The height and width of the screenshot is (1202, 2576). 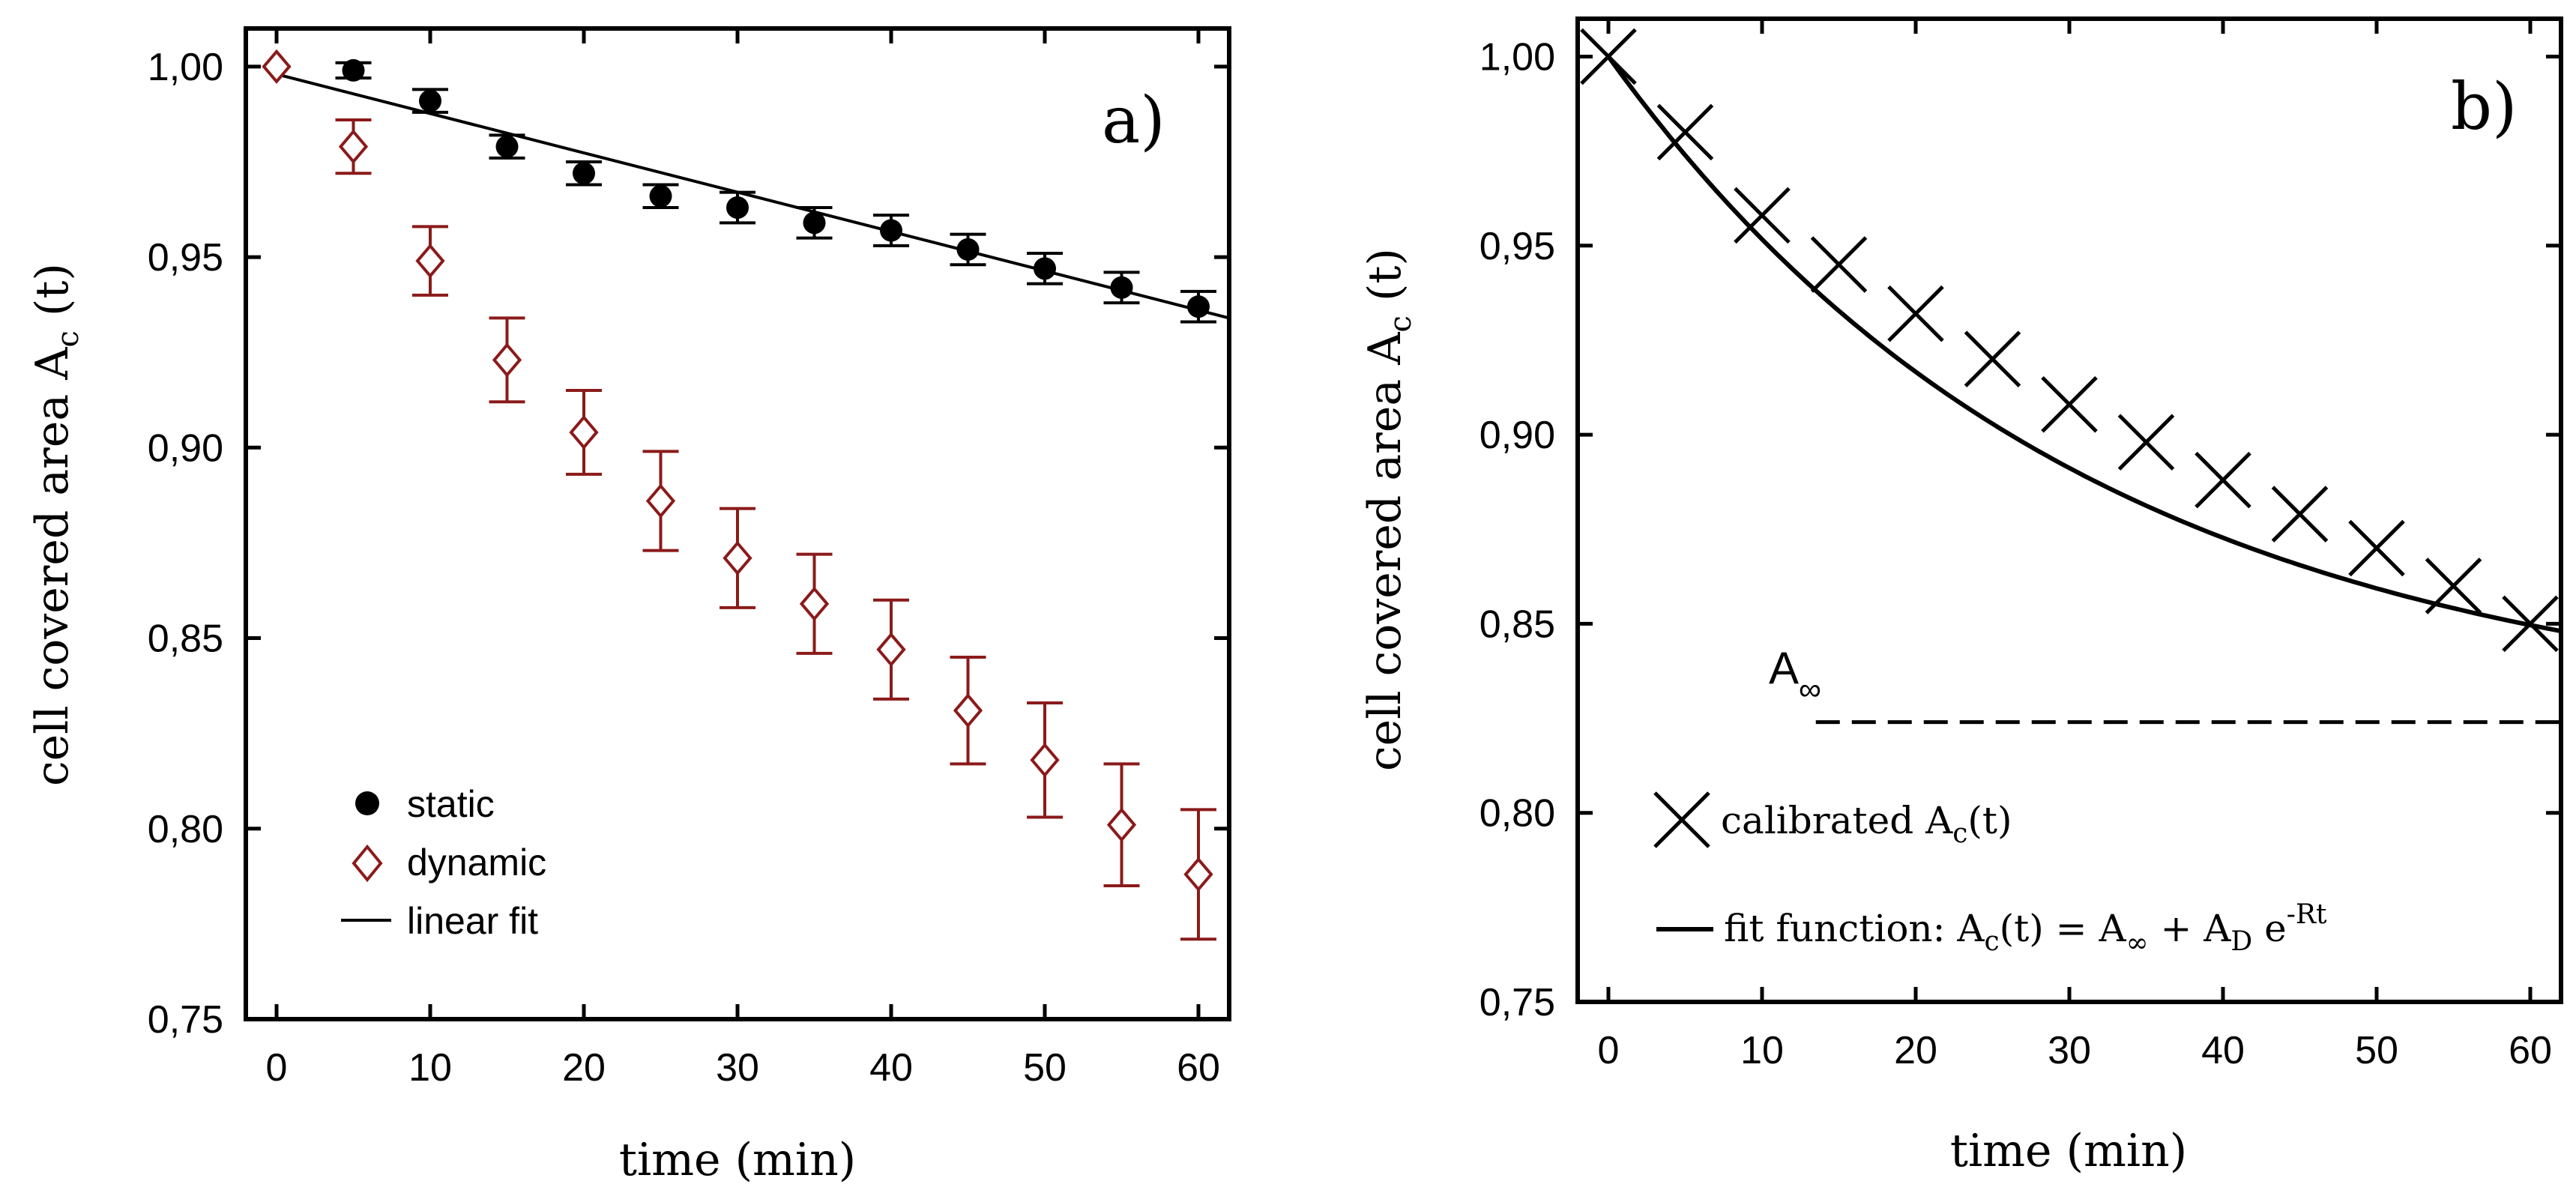 What do you see at coordinates (68, 338) in the screenshot?
I see `panel-a-y-title-sub: c` at bounding box center [68, 338].